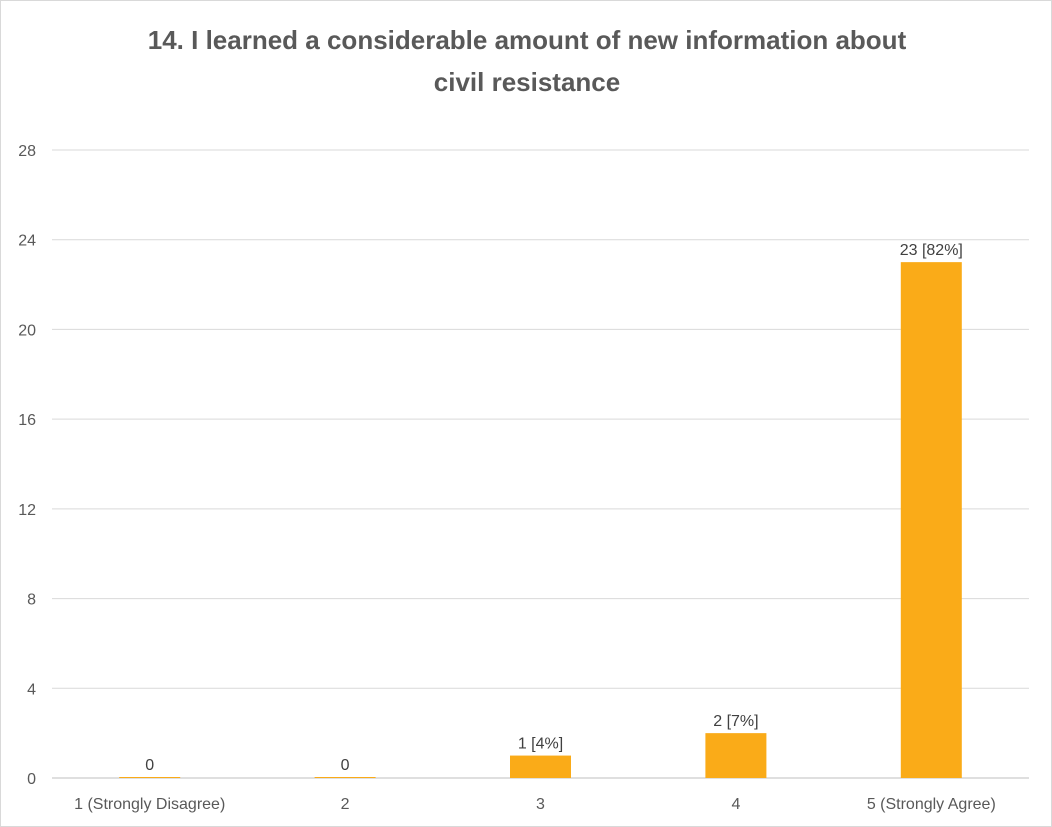 The height and width of the screenshot is (827, 1052). I want to click on y-tick-label: 24, so click(27, 241).